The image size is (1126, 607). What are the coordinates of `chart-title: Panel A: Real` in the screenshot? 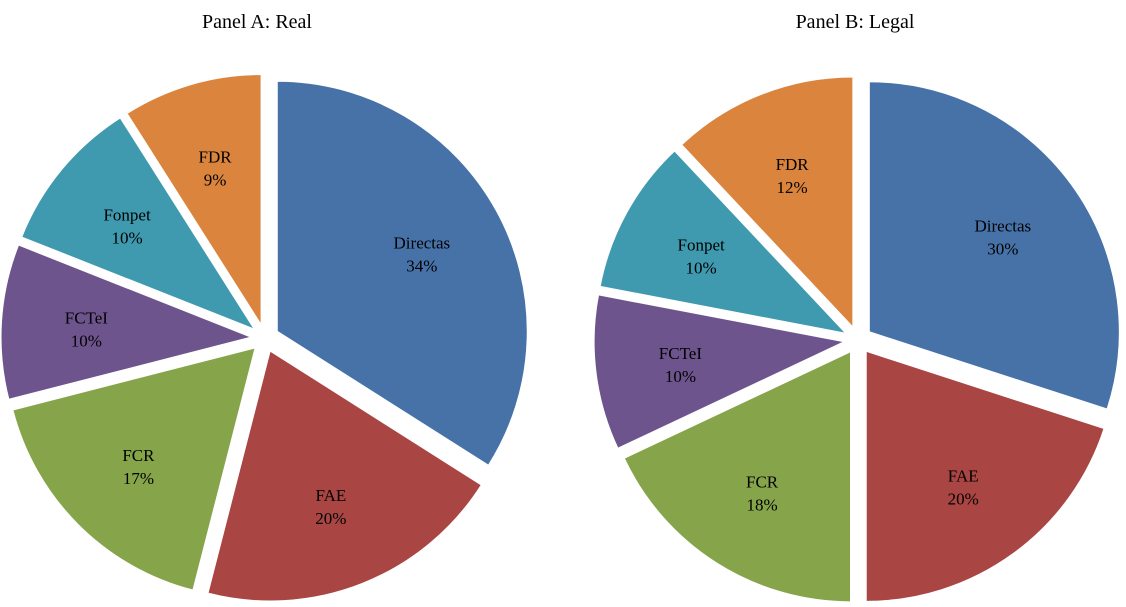 It's located at (257, 22).